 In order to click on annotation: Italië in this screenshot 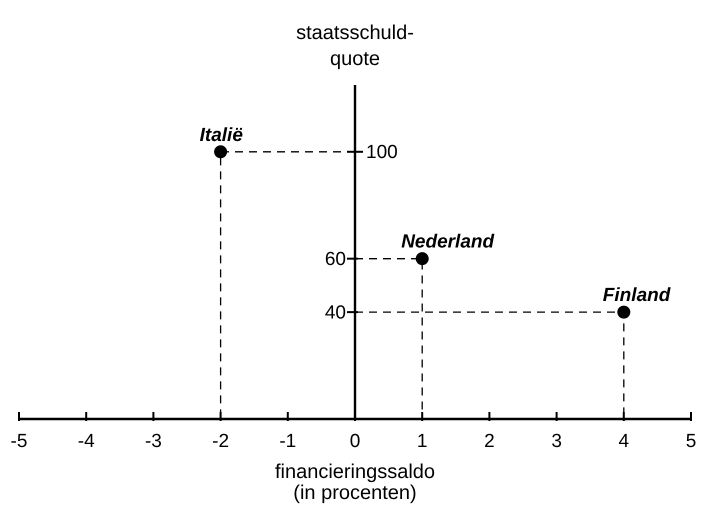, I will do `click(222, 135)`.